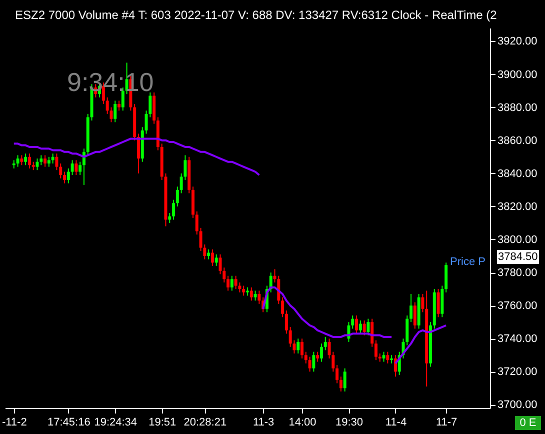 The width and height of the screenshot is (545, 434). What do you see at coordinates (14, 422) in the screenshot?
I see `x-tick-label: -11-2` at bounding box center [14, 422].